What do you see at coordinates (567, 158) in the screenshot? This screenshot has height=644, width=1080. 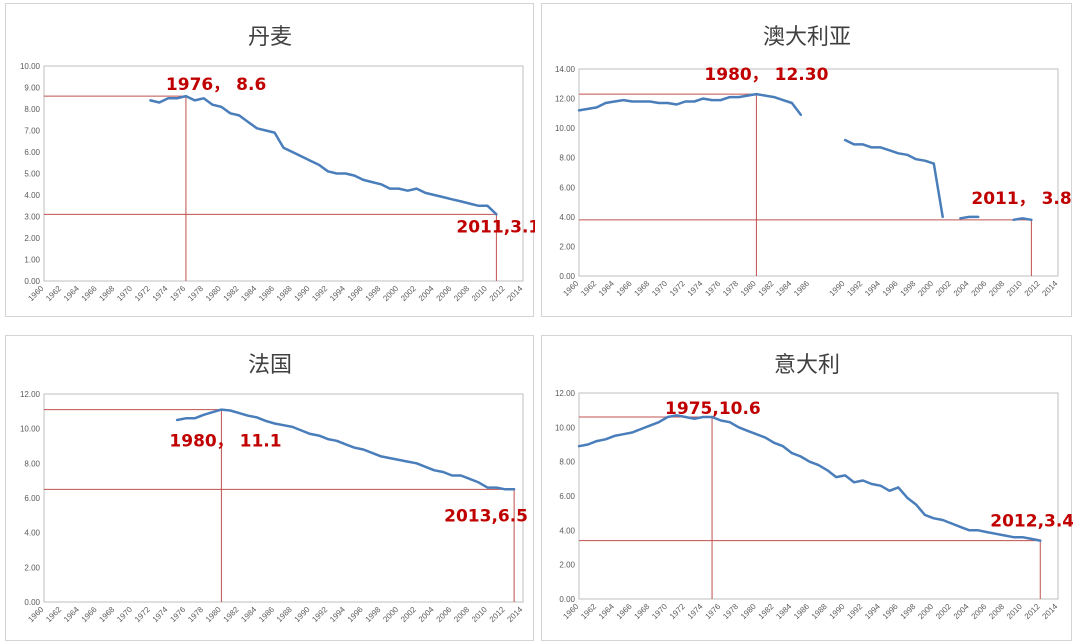 I see `y-tick-label: 8.00` at bounding box center [567, 158].